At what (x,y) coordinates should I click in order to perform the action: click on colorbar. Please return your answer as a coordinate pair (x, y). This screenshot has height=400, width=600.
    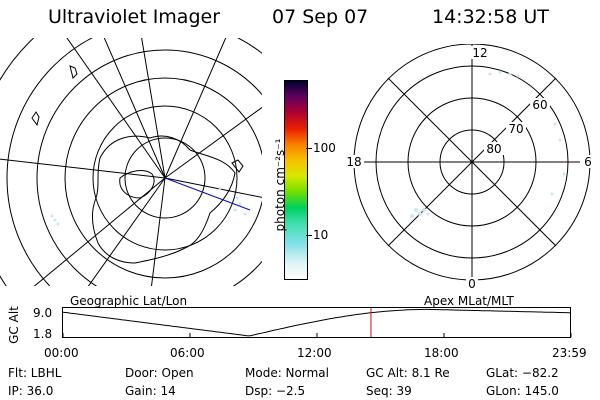
    Looking at the image, I should click on (296, 180).